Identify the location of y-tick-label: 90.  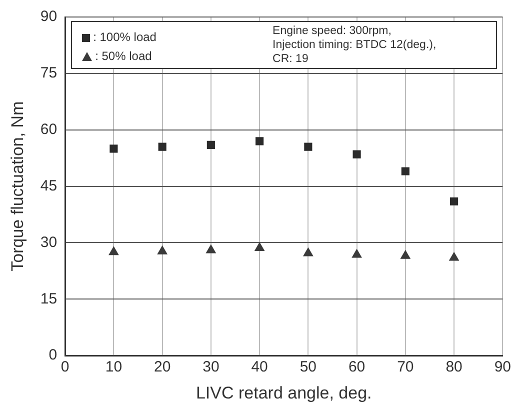
(49, 17).